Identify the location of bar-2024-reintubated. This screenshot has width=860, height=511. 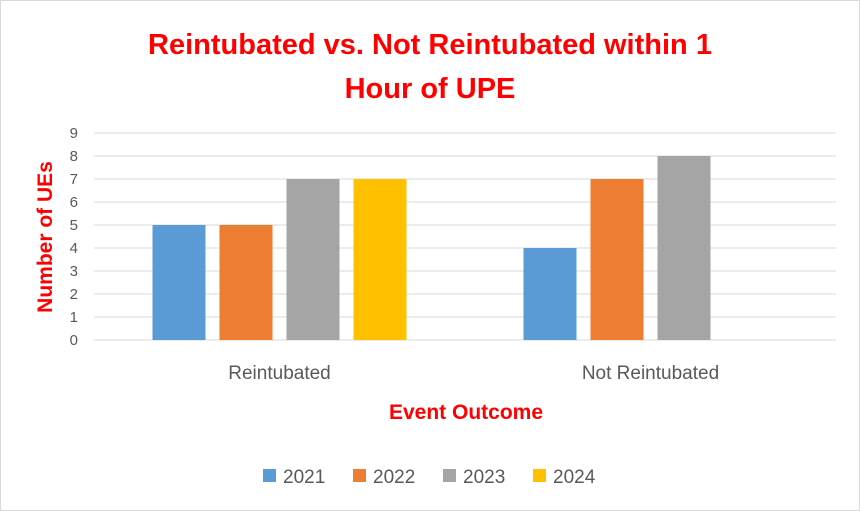
(380, 259).